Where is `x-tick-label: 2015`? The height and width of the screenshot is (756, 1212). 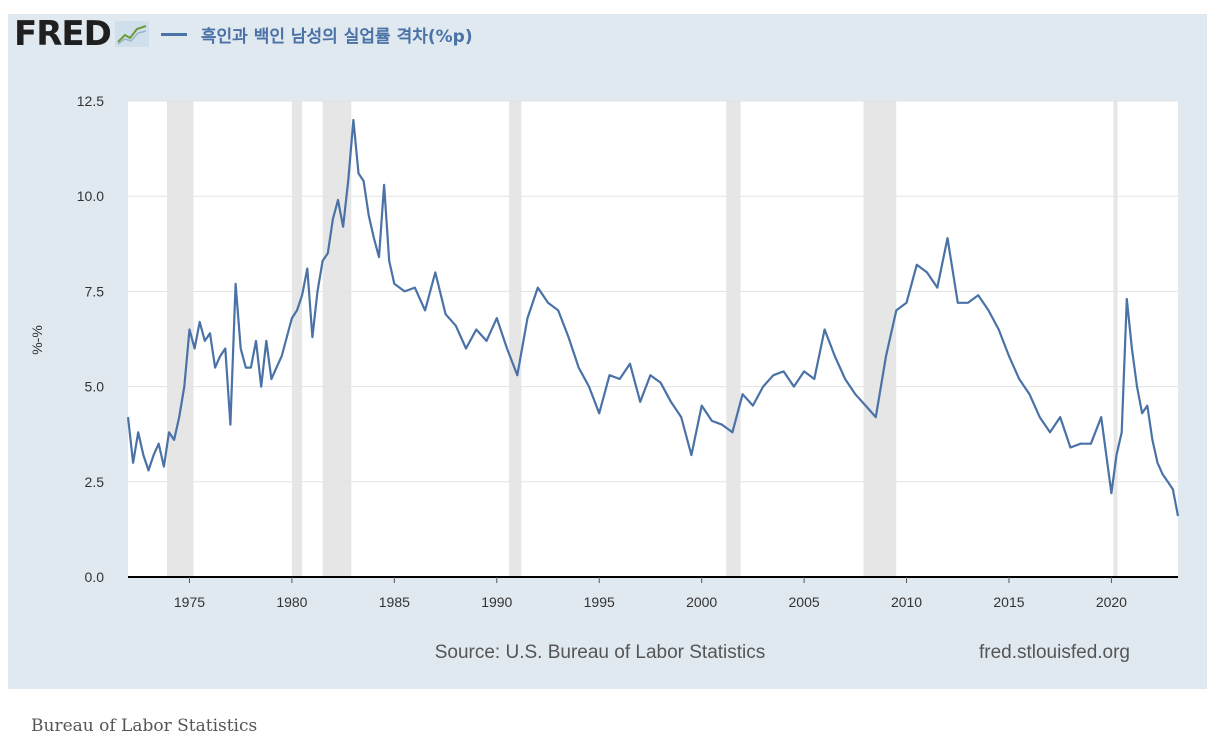 x-tick-label: 2015 is located at coordinates (1008, 602).